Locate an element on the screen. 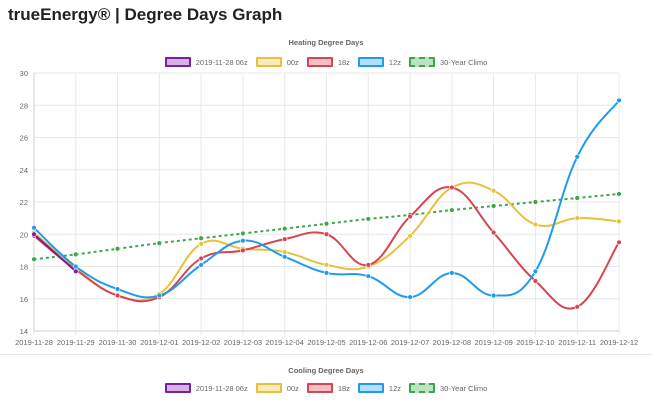 The image size is (652, 400). heating-legend-item-12z: 12z is located at coordinates (379, 62).